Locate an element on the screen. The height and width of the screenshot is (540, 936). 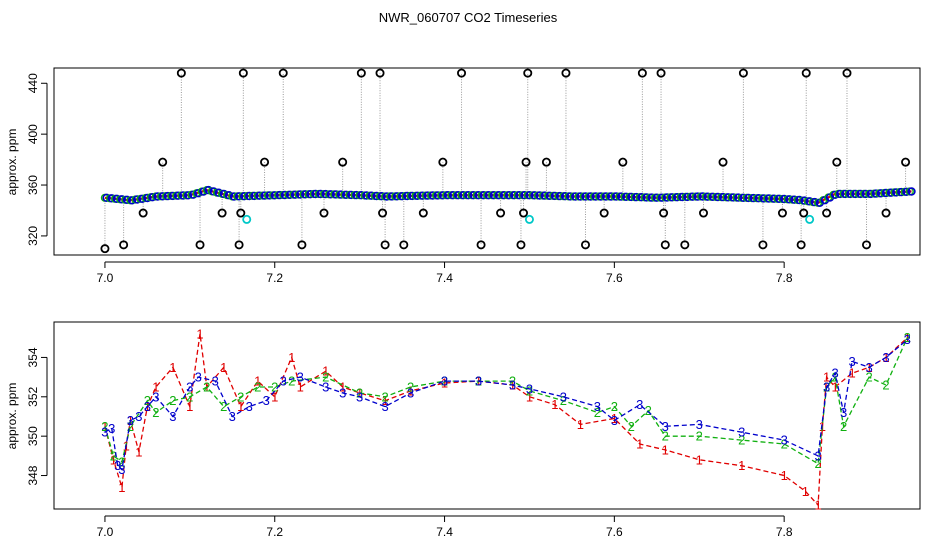
flagged-point is located at coordinates (810, 219).